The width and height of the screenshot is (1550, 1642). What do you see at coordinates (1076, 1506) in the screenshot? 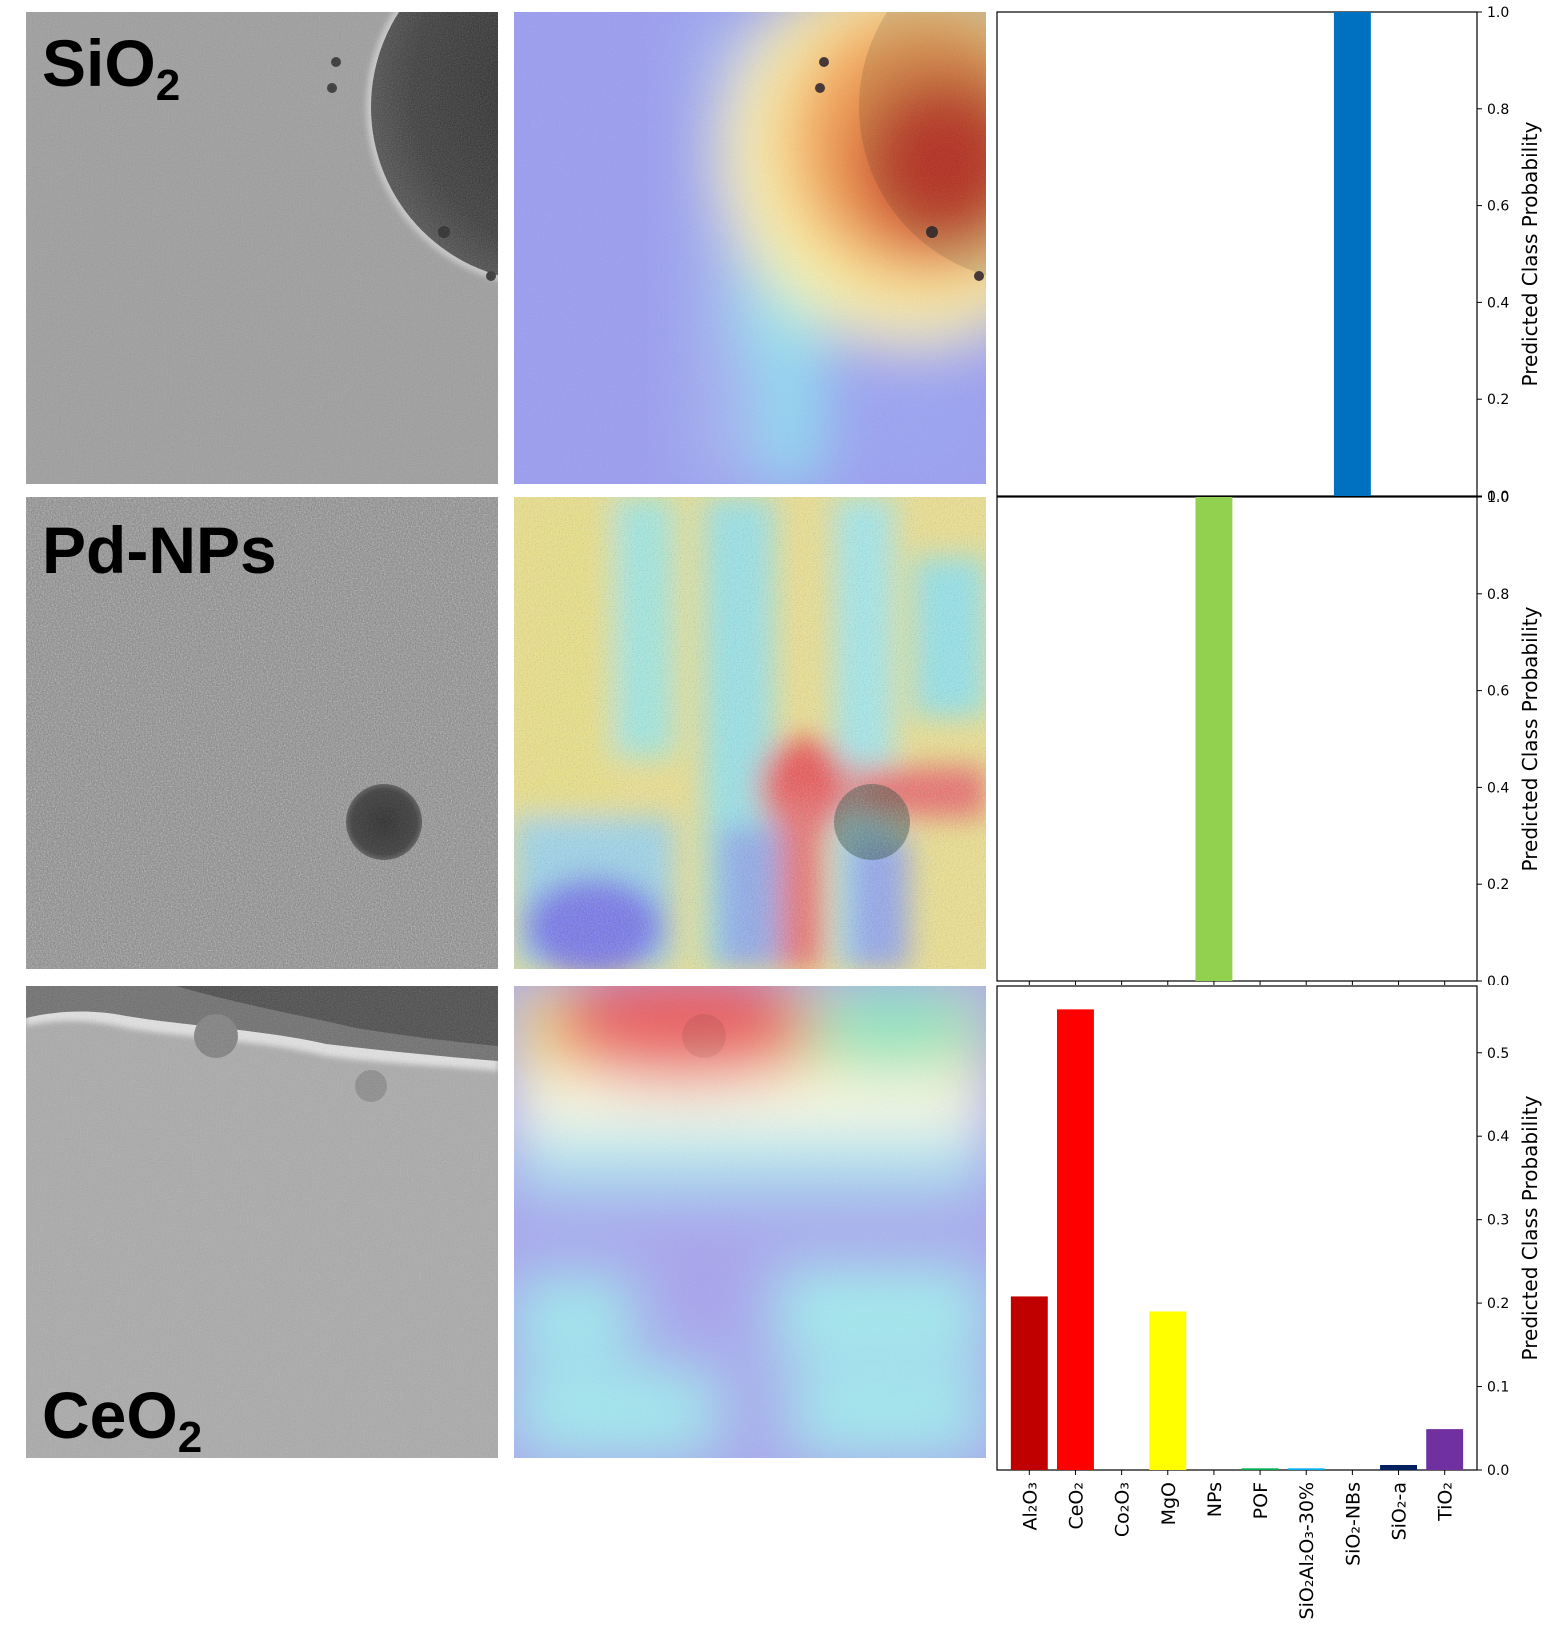
I see `x-tick-label: CeO₂` at bounding box center [1076, 1506].